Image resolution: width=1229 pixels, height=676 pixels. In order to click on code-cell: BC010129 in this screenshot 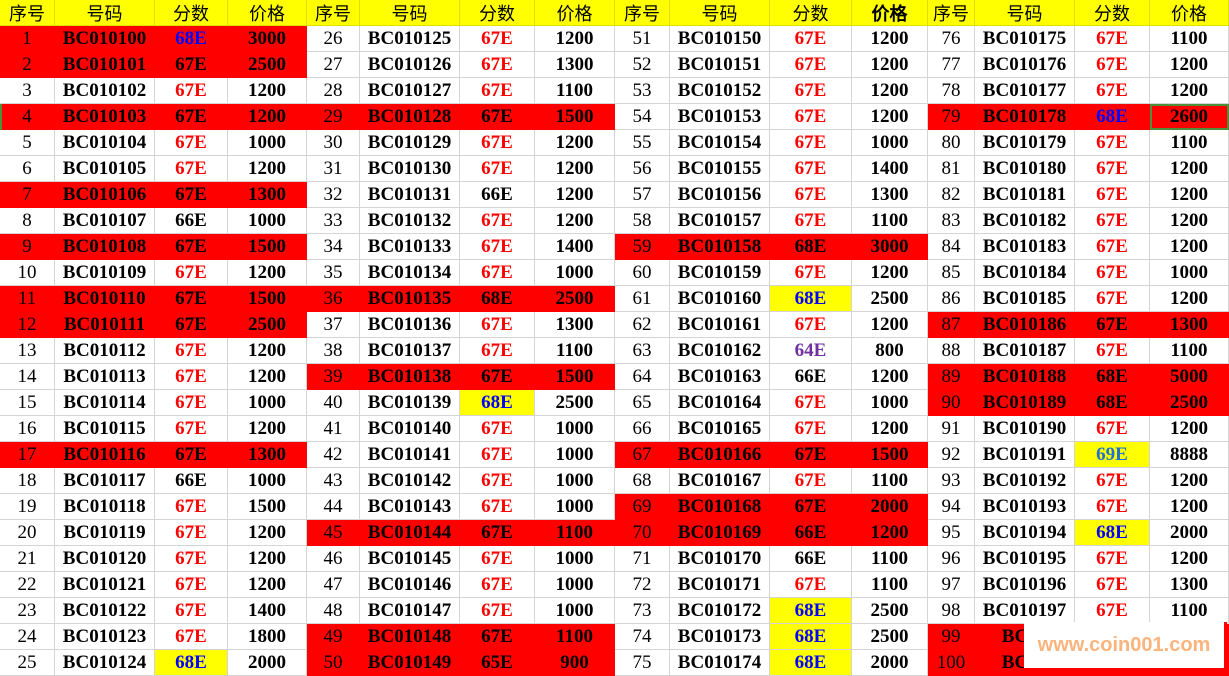, I will do `click(410, 143)`.